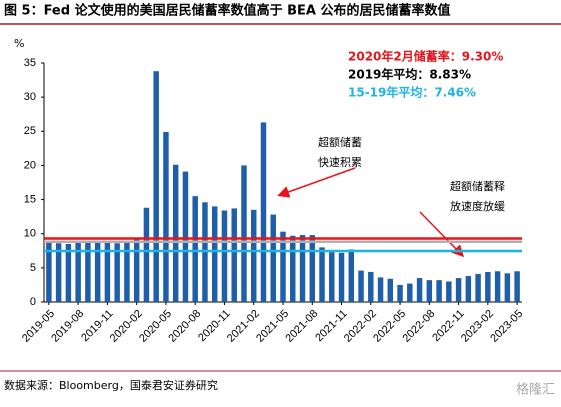 The image size is (561, 407). I want to click on annotation: 放速度放缓, so click(477, 206).